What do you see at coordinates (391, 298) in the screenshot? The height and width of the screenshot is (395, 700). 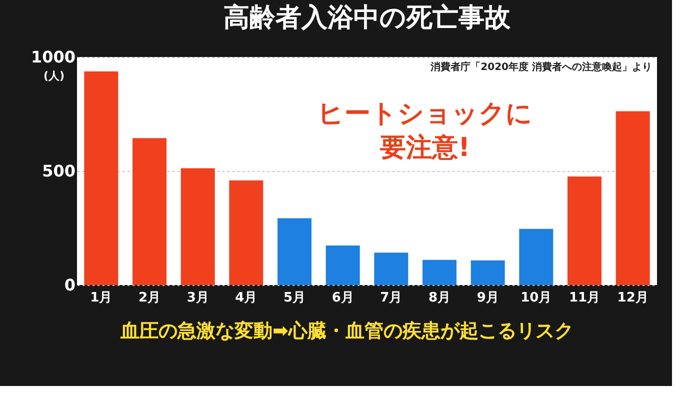 I see `x-tick-label: 7月` at bounding box center [391, 298].